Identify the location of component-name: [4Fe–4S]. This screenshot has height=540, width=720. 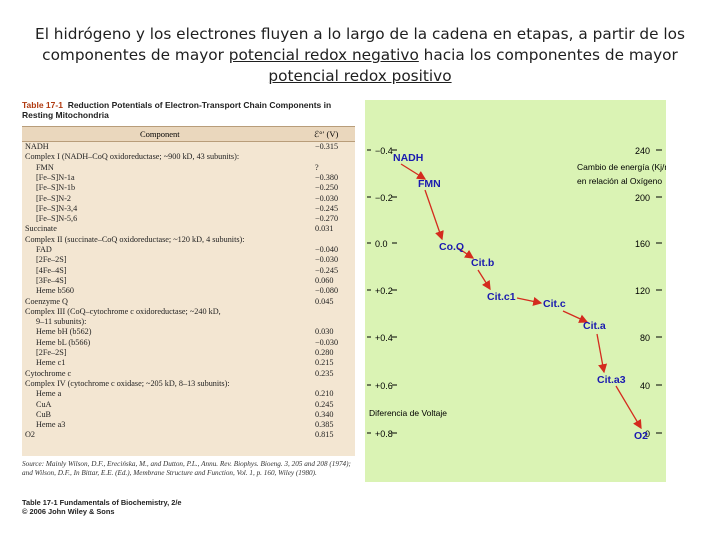
(51, 270).